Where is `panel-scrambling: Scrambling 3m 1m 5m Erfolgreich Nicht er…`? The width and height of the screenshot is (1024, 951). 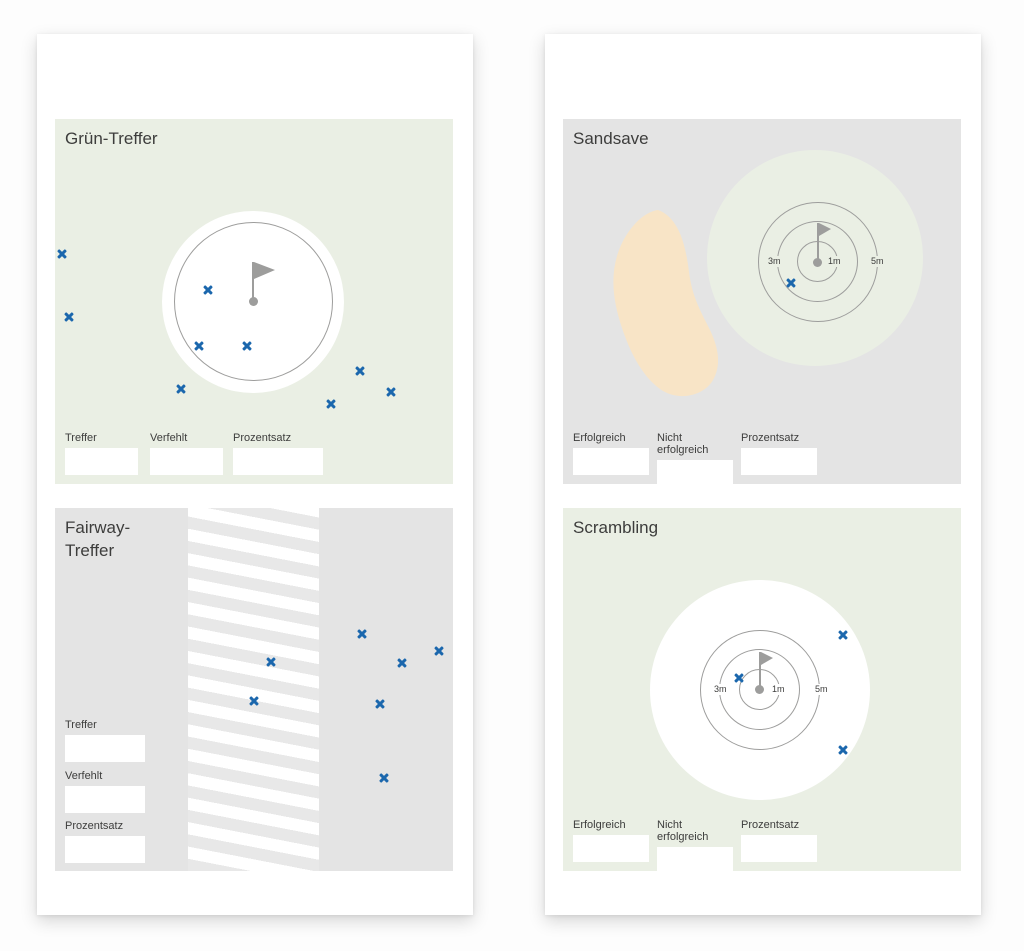
panel-scrambling: Scrambling 3m 1m 5m Erfolgreich Nicht er… is located at coordinates (762, 689).